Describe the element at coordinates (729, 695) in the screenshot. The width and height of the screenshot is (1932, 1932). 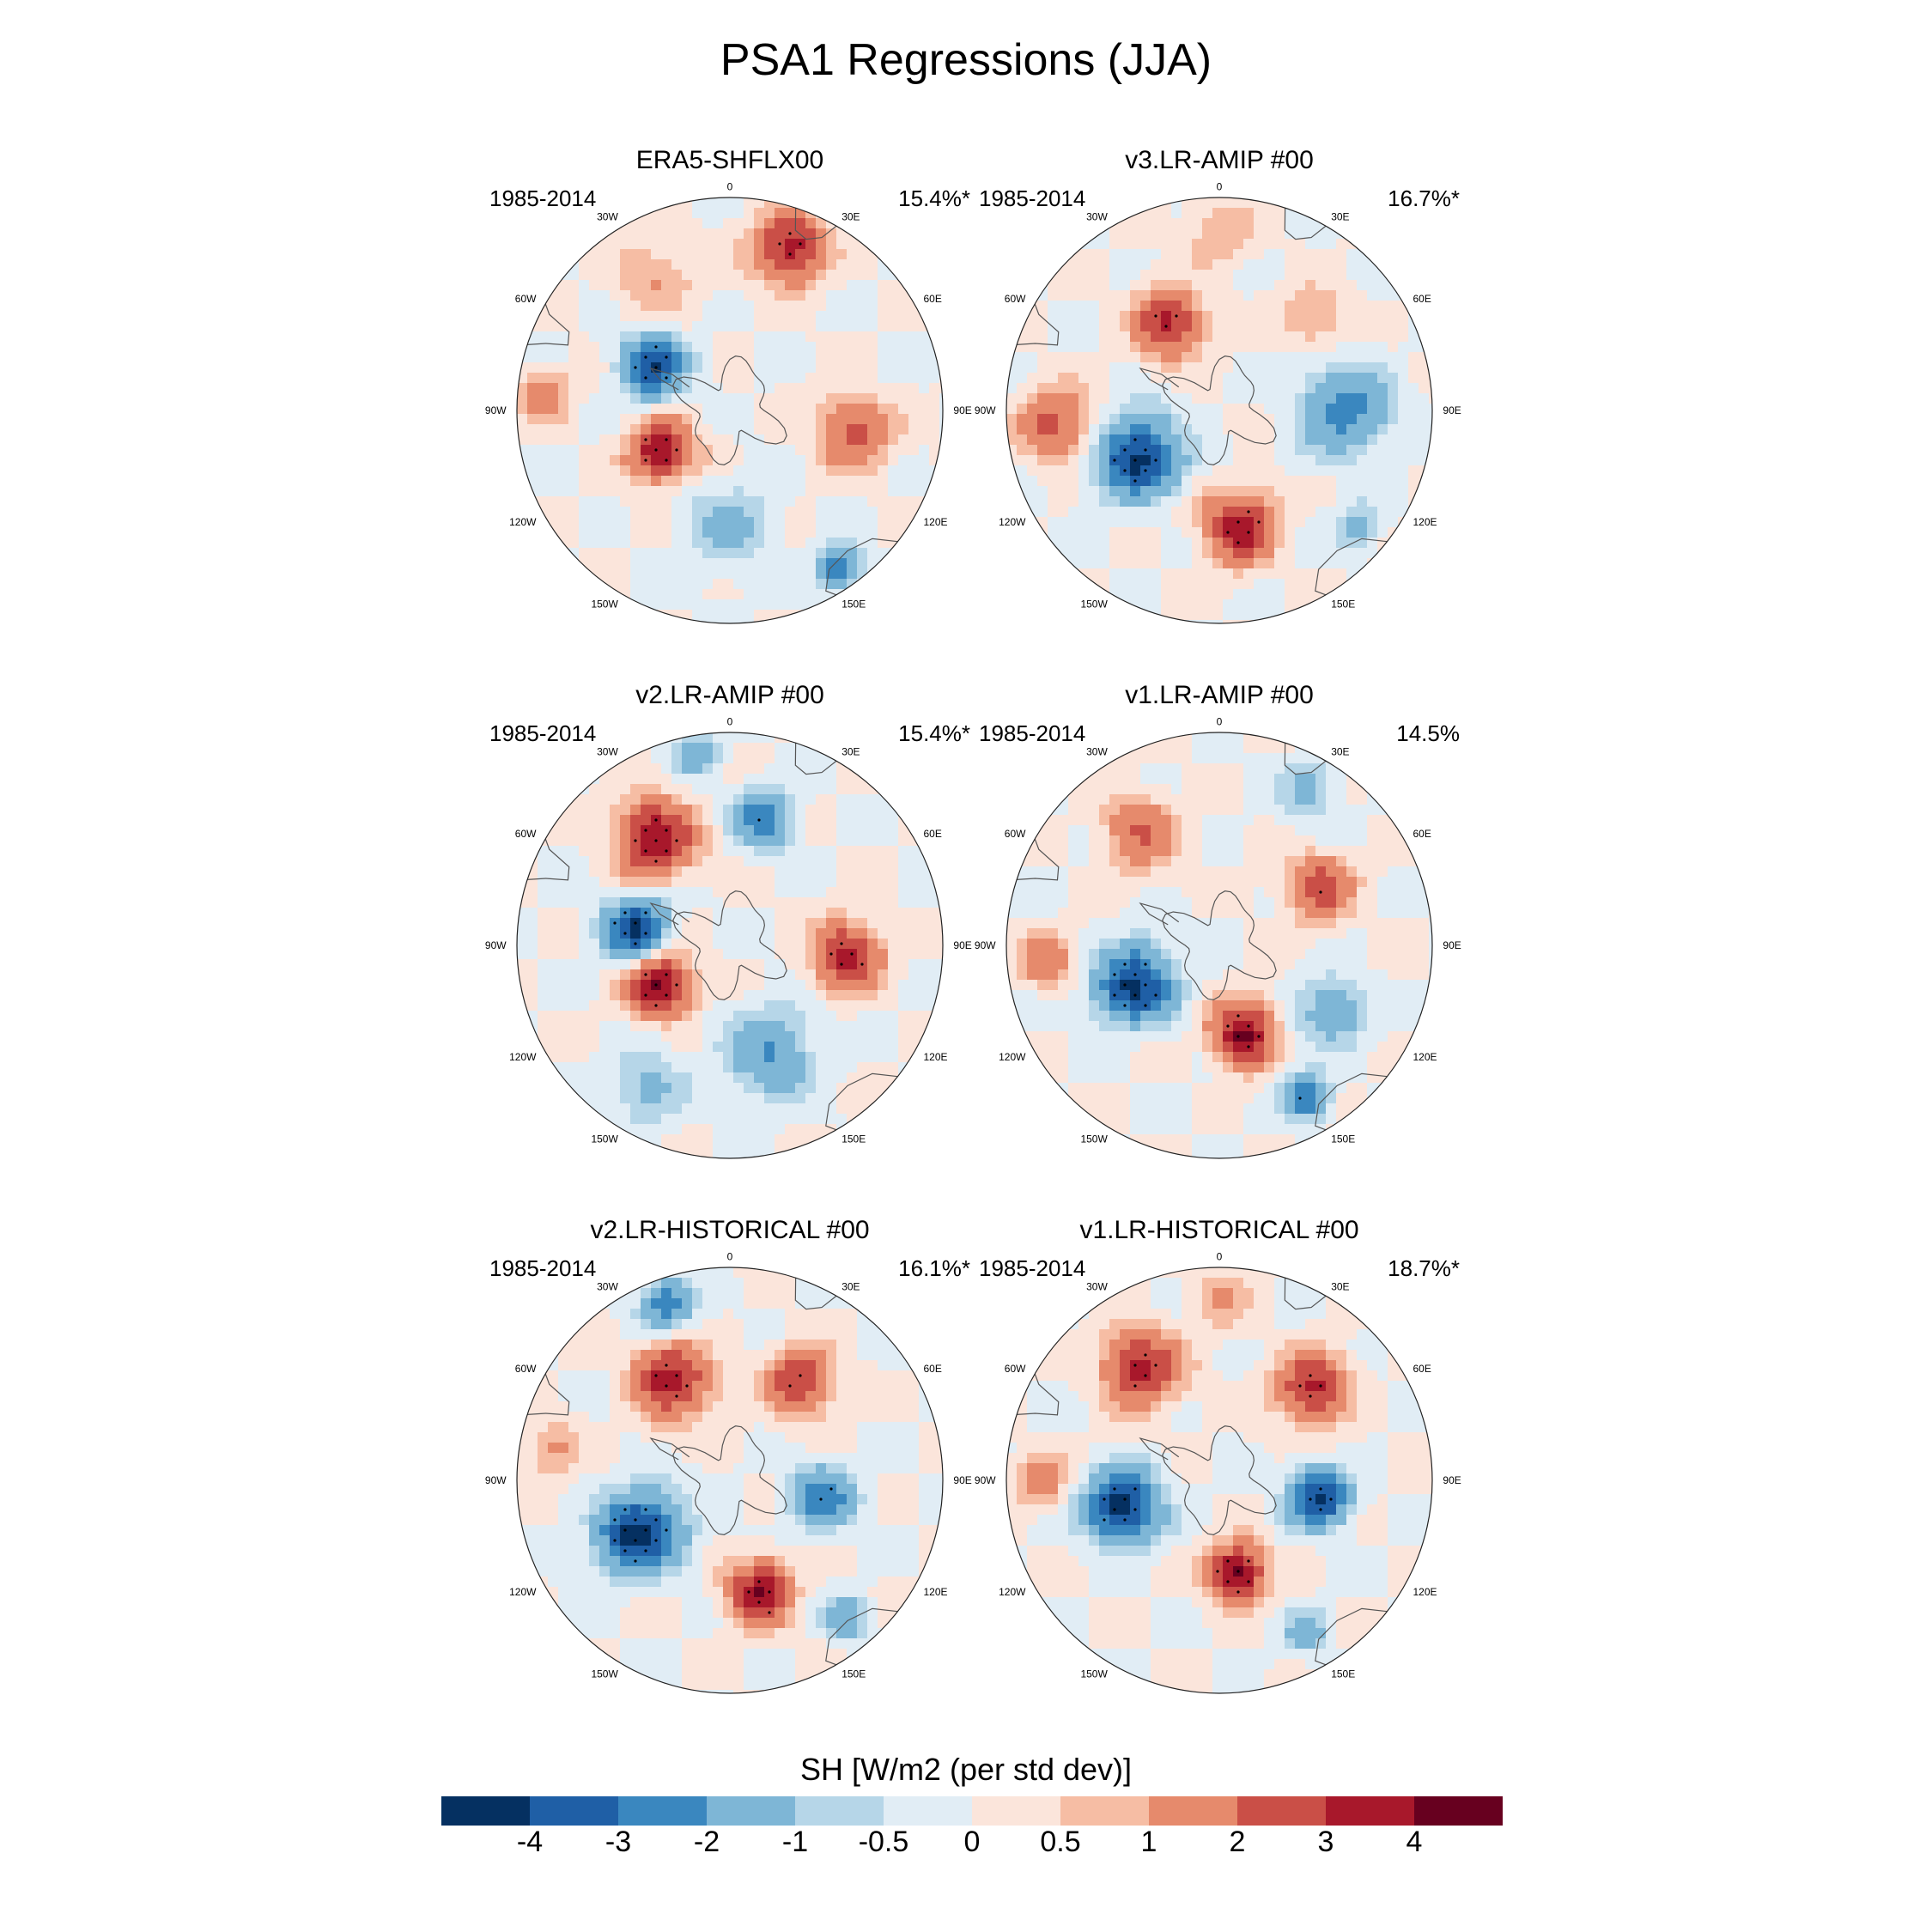
I see `panel-title: v2.LR-AMIP #00` at that location.